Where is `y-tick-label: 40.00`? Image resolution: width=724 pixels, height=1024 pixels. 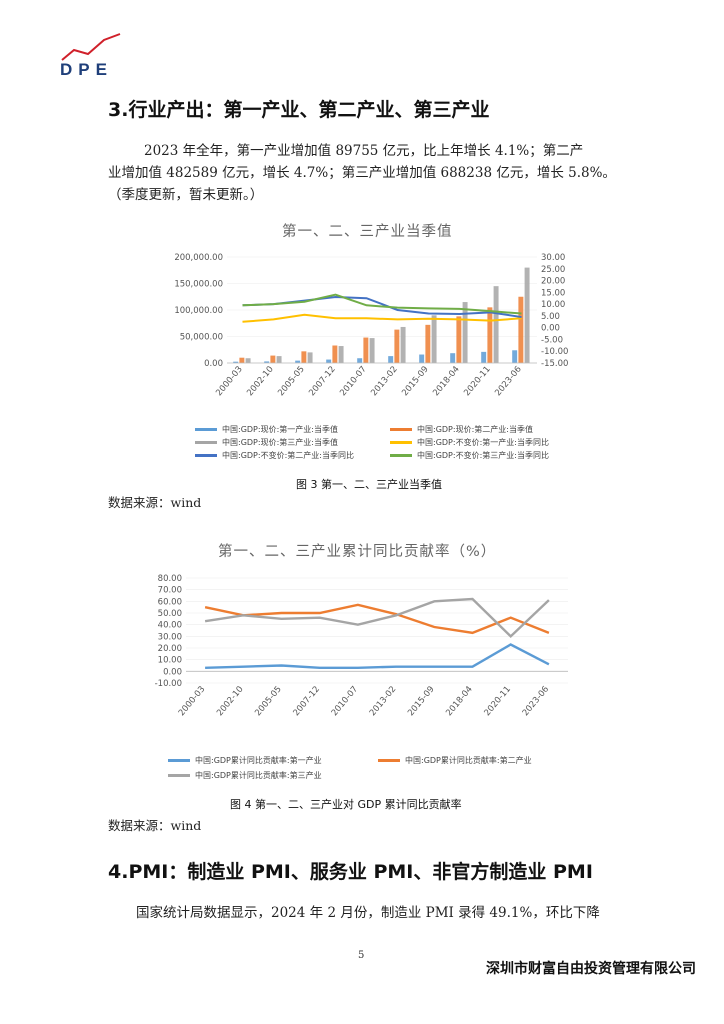 y-tick-label: 40.00 is located at coordinates (170, 626).